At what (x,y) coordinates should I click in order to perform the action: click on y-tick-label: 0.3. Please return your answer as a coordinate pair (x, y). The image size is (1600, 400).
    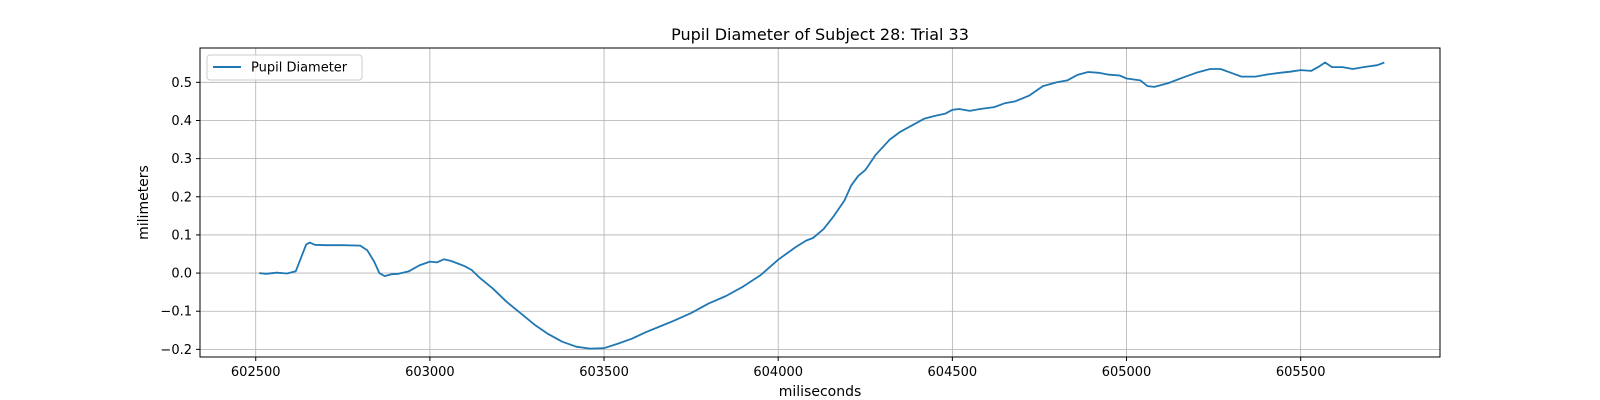
    Looking at the image, I should click on (181, 159).